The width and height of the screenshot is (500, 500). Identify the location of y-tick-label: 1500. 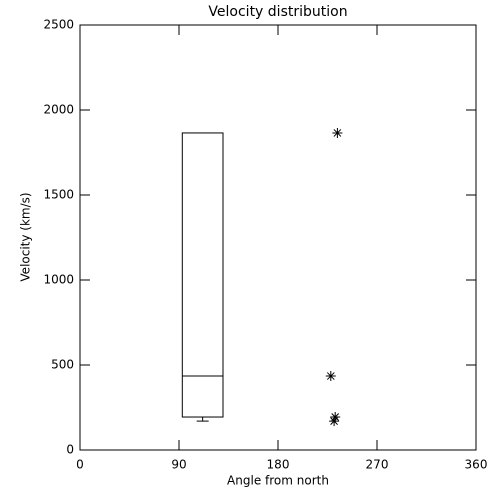
(58, 195).